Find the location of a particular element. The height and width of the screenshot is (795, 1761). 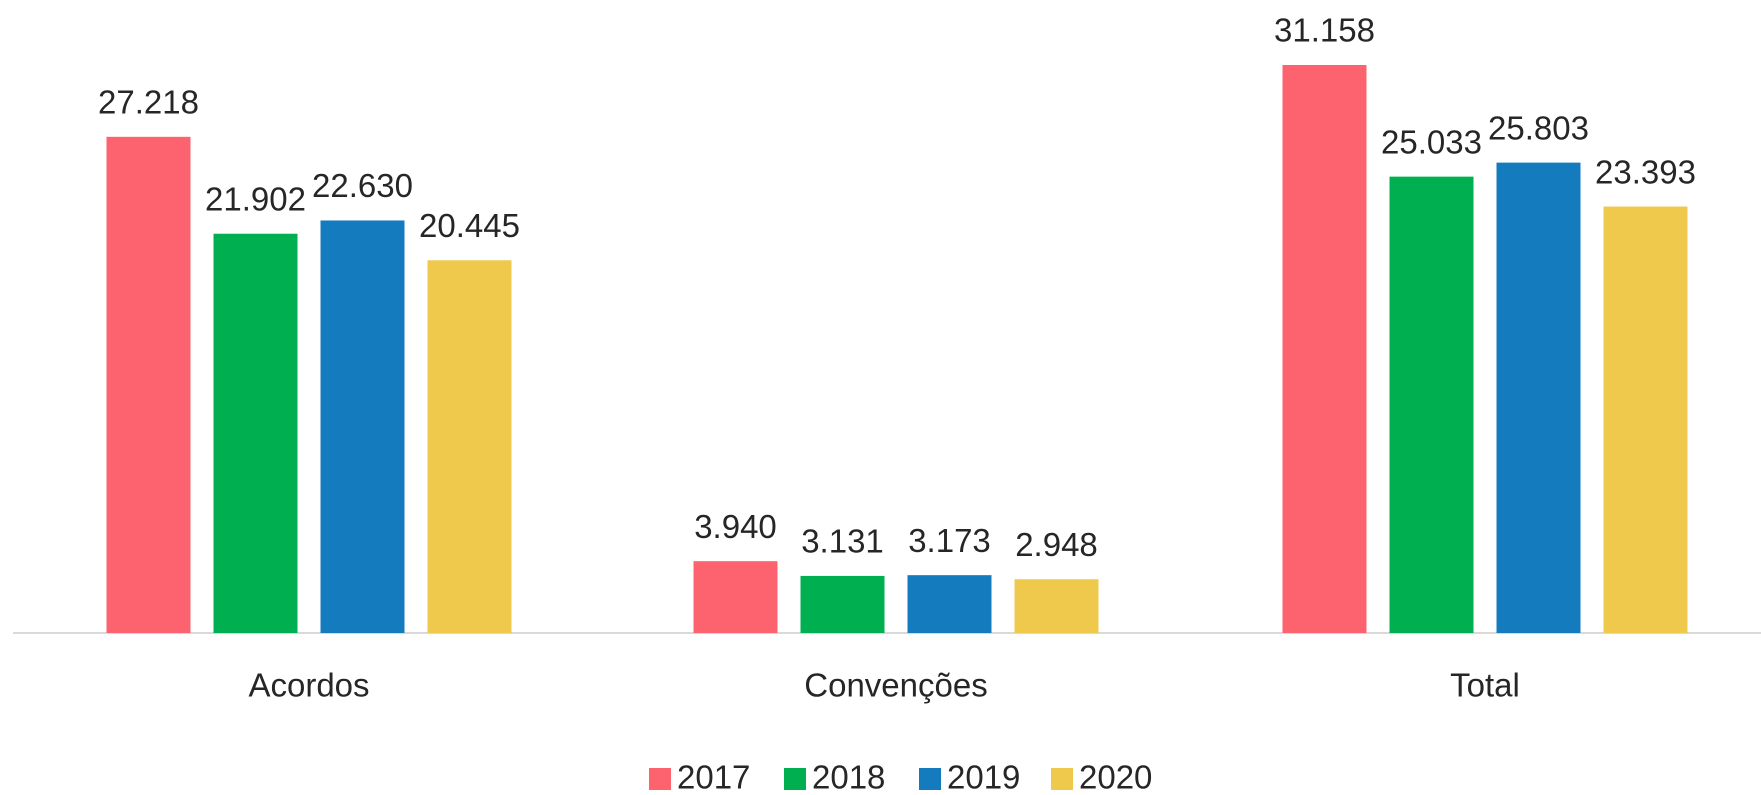

data-label: 25.803 is located at coordinates (1538, 127).